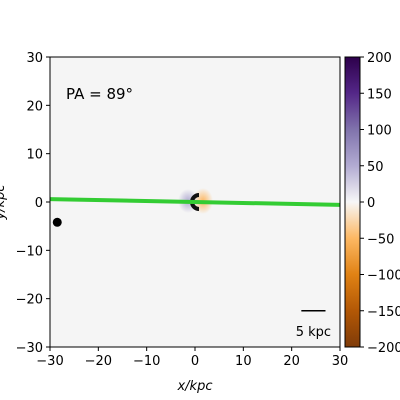 The image size is (400, 400). Describe the element at coordinates (34, 58) in the screenshot. I see `y-tick-label: 30` at that location.